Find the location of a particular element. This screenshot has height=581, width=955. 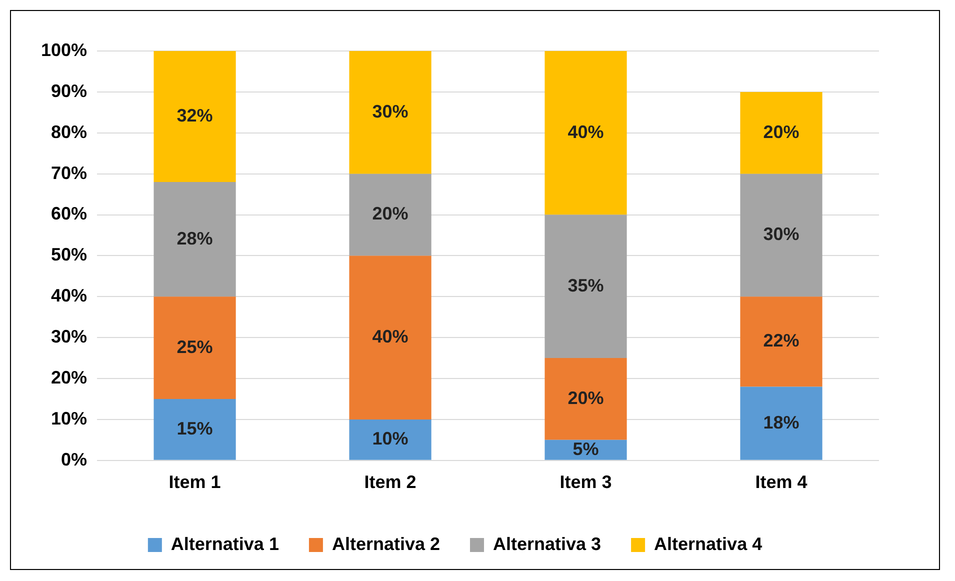

y-tick-label: 40% is located at coordinates (69, 296).